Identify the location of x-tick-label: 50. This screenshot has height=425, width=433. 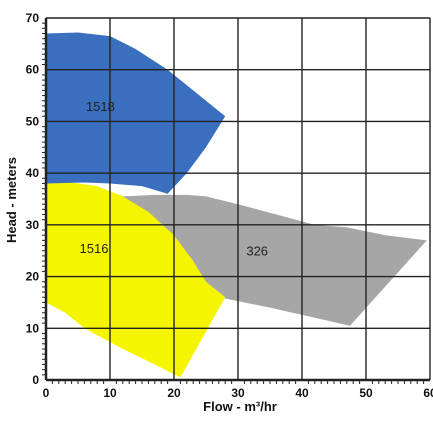
(366, 393).